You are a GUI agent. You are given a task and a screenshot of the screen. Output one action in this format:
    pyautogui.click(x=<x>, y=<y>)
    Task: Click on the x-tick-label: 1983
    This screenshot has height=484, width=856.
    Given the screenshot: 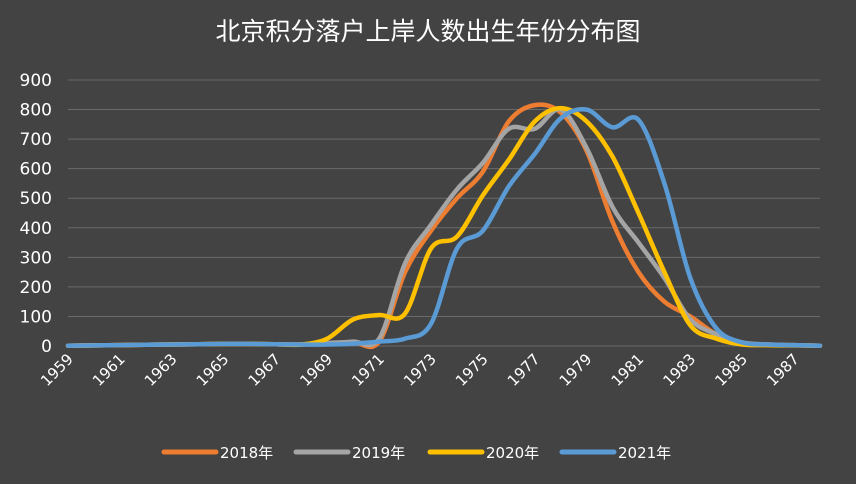 What is the action you would take?
    pyautogui.click(x=679, y=370)
    